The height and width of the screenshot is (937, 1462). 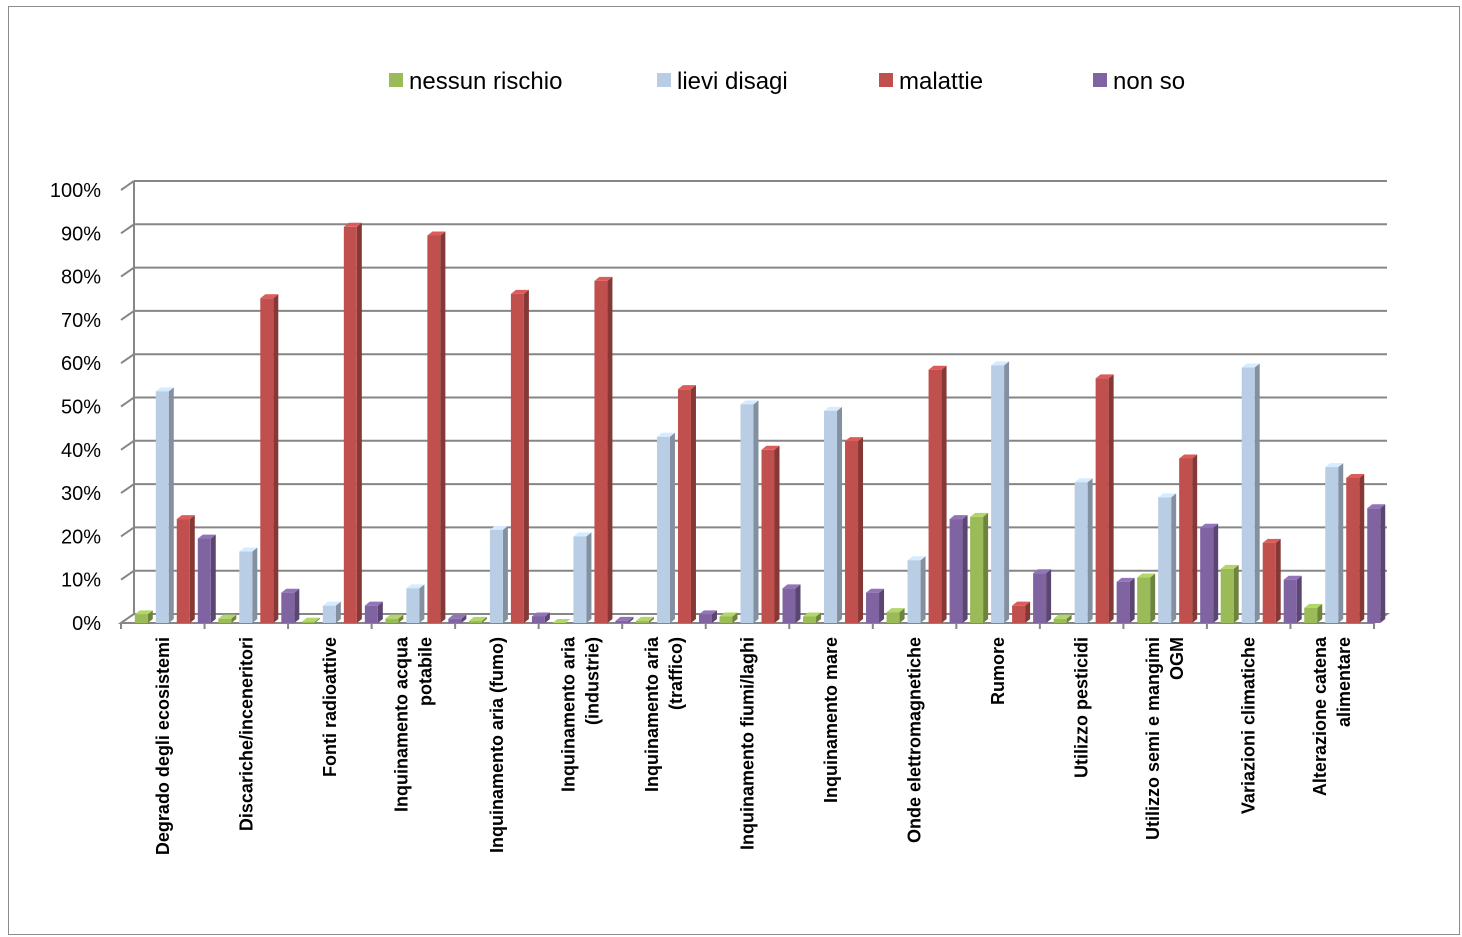 I want to click on y-axis-ticks: 0% 10% 20% 30% 40% 50% 60% 70% 80% 90% 100%, so click(x=75, y=407).